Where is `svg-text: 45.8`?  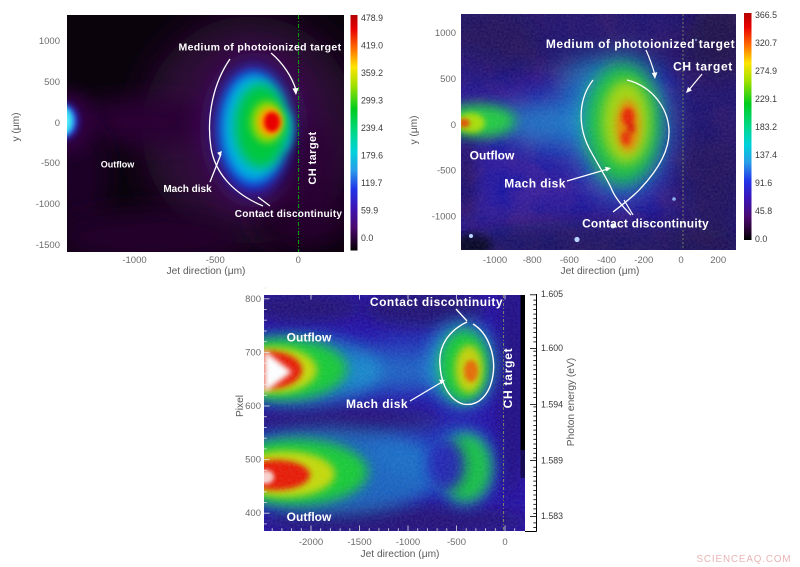
svg-text: 45.8 is located at coordinates (763, 211).